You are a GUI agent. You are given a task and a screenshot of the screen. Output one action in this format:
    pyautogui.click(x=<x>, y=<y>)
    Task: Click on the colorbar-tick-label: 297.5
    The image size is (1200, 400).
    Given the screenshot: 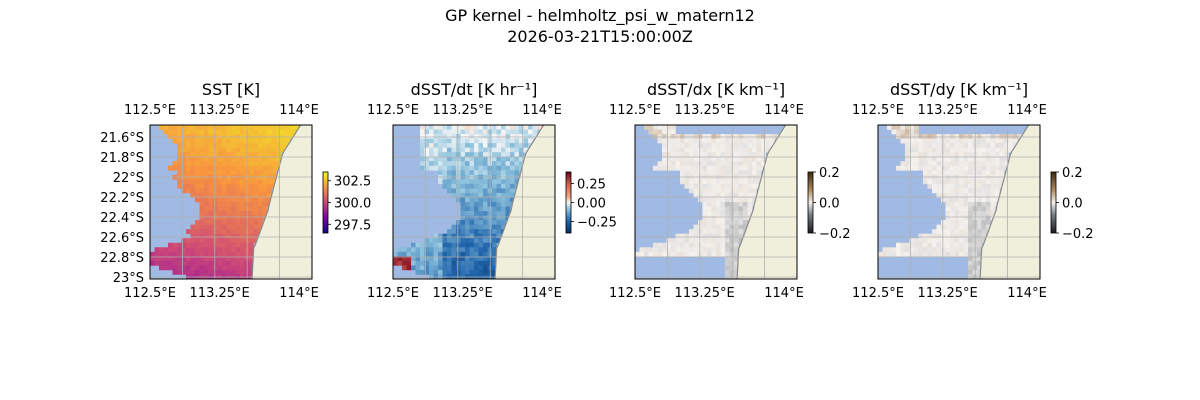 What is the action you would take?
    pyautogui.click(x=352, y=225)
    